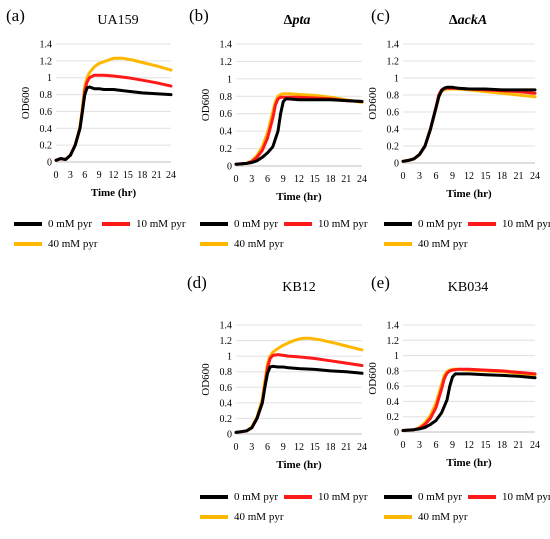  Describe the element at coordinates (393, 45) in the screenshot. I see `y-tick-label: 1.4` at that location.